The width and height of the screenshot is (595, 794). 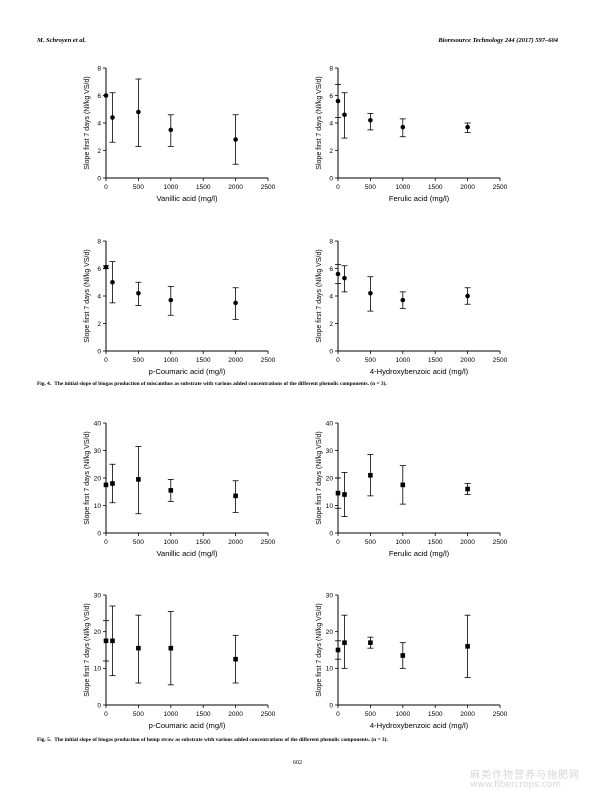 I want to click on page-number: 602, so click(x=297, y=763).